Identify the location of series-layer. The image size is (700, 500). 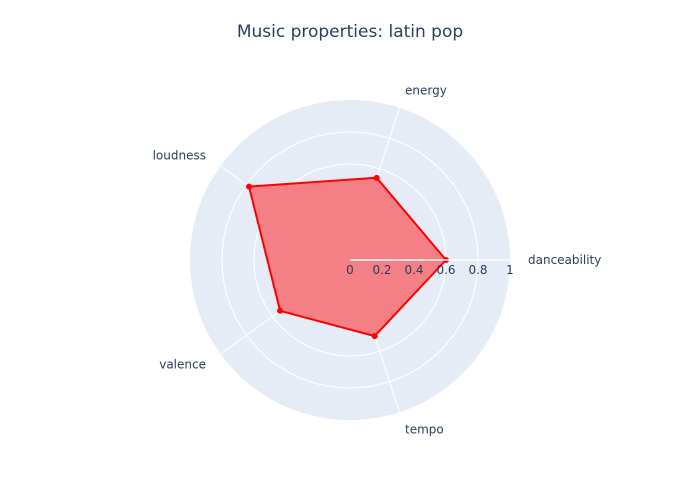
(347, 257).